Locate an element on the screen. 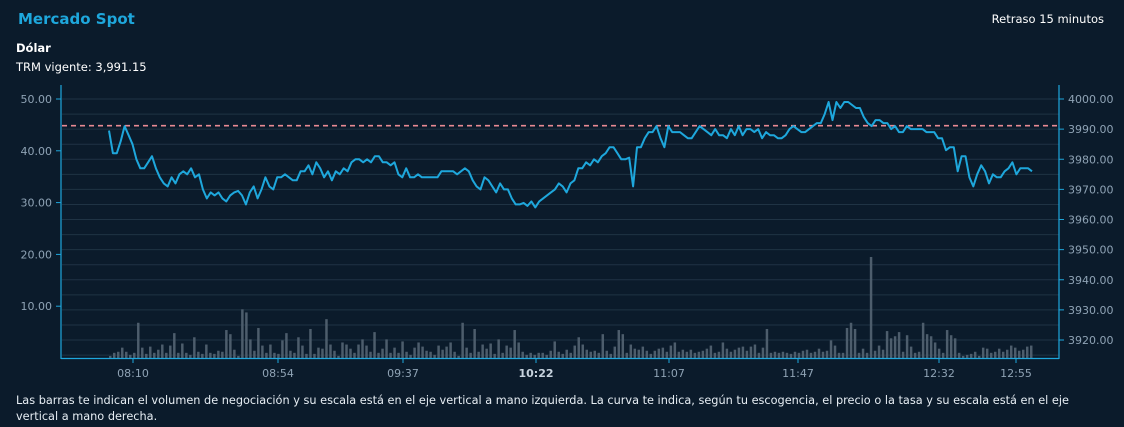 The width and height of the screenshot is (1124, 427). right-tick-label: 3930.00 is located at coordinates (1091, 310).